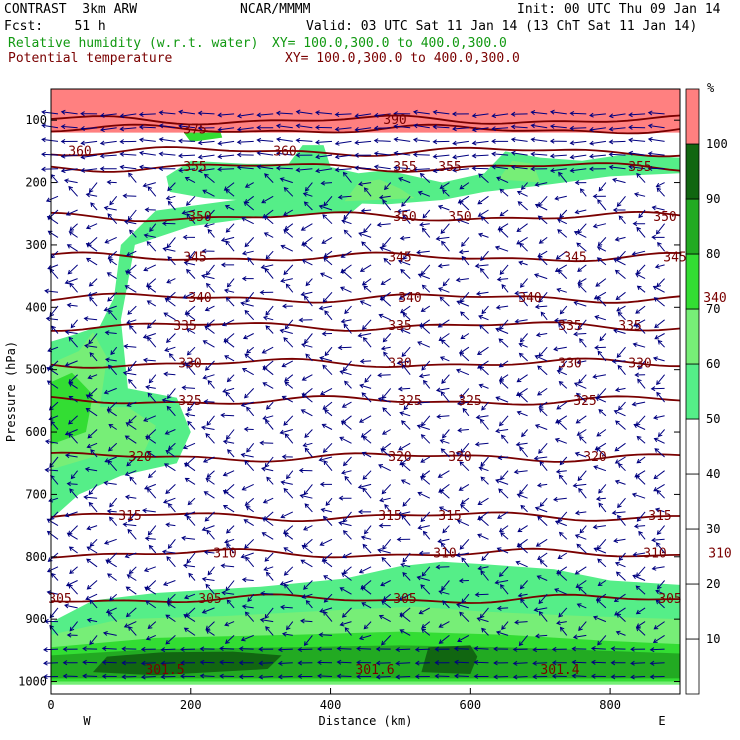 This screenshot has height=740, width=740. What do you see at coordinates (189, 363) in the screenshot?
I see `theta-label-330: 330` at bounding box center [189, 363].